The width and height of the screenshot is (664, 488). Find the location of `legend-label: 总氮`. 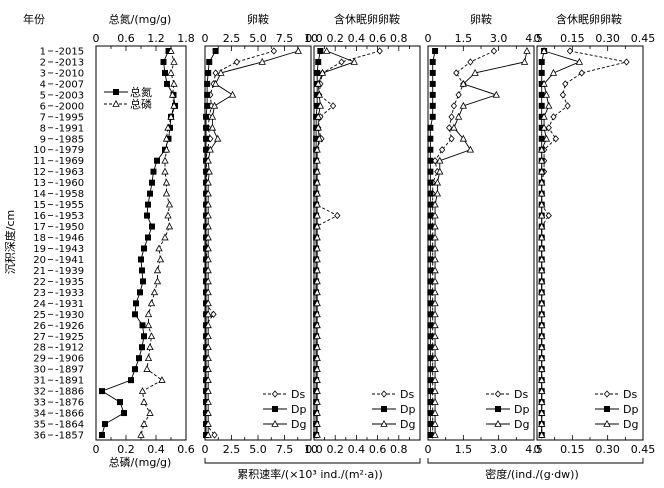

legend-label: 总氮 is located at coordinates (141, 92).